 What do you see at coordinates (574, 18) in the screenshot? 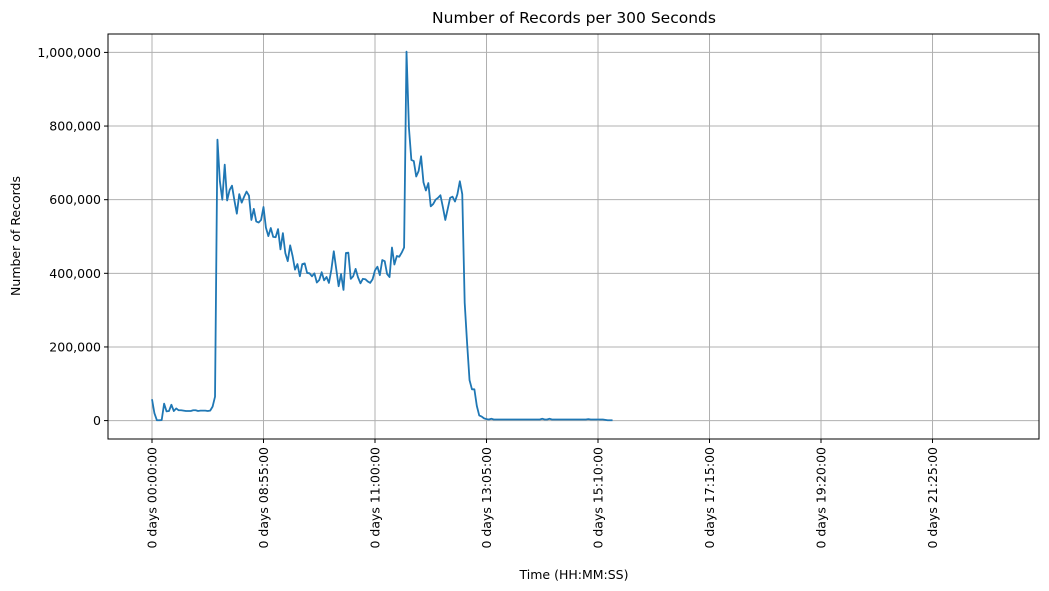
I see `chart-title: Number of Records per 300 Seconds` at bounding box center [574, 18].